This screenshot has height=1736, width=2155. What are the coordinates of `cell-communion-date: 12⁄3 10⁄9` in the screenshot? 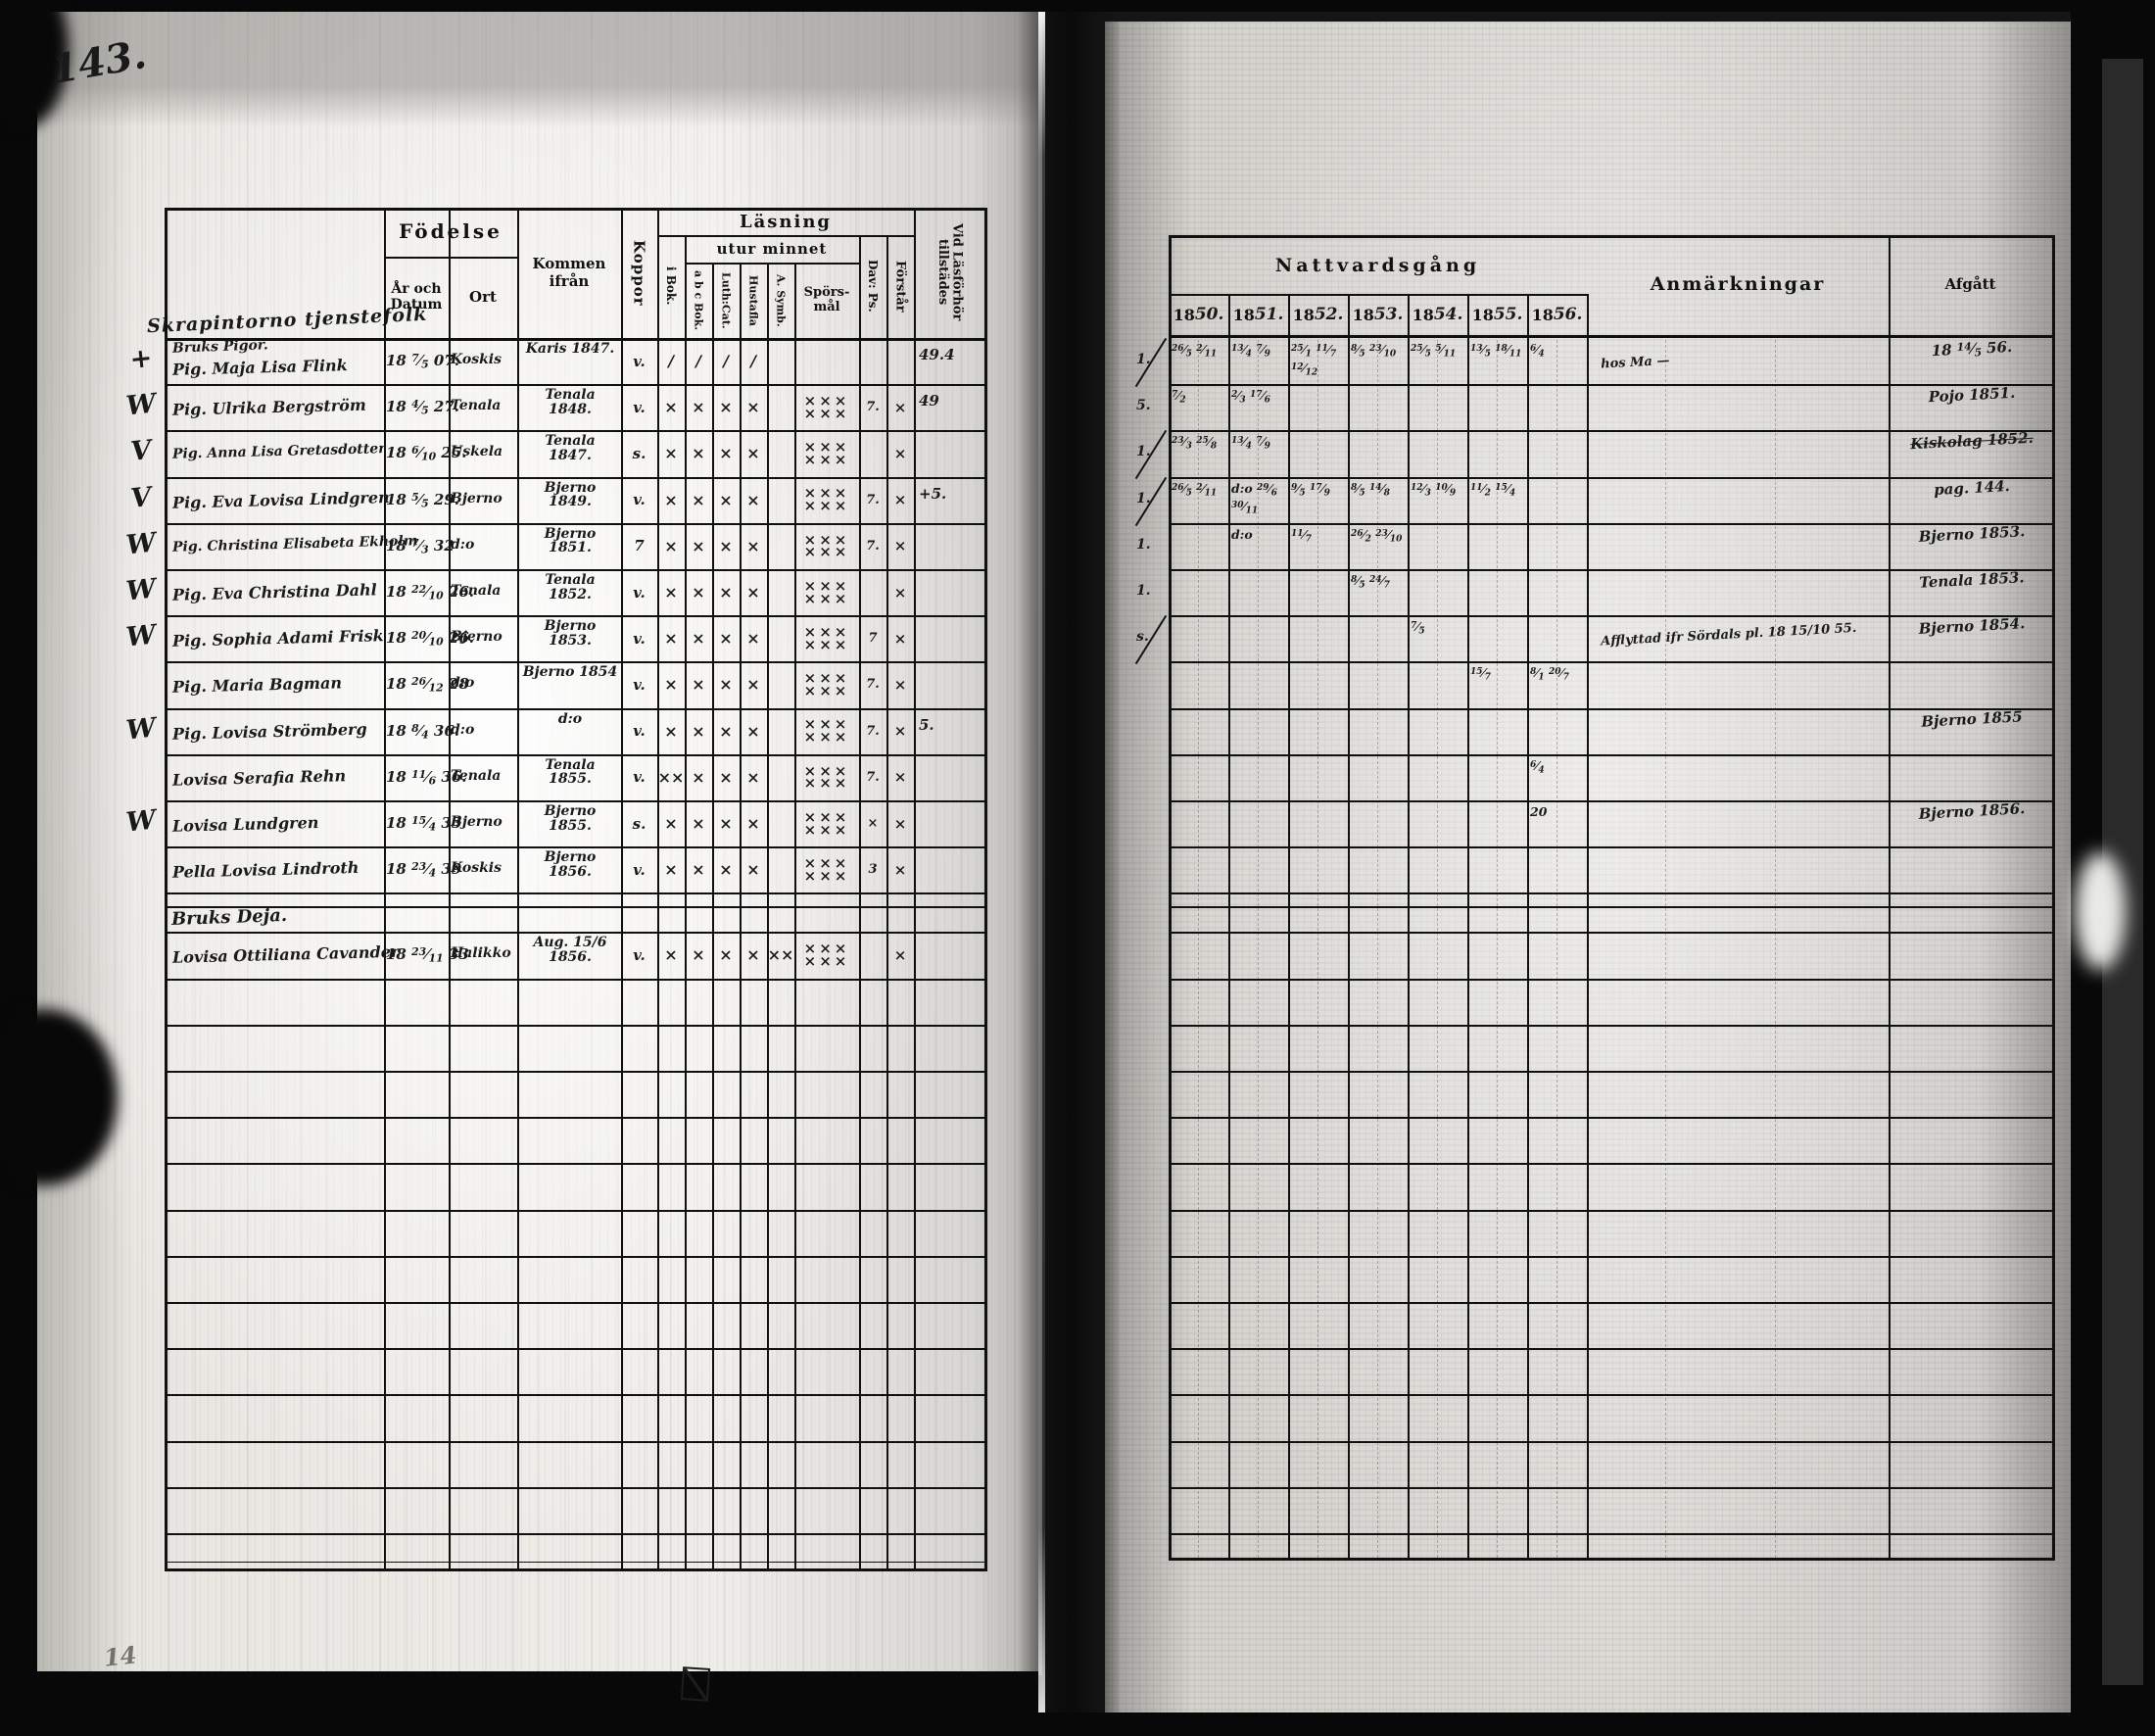 It's located at (1434, 489).